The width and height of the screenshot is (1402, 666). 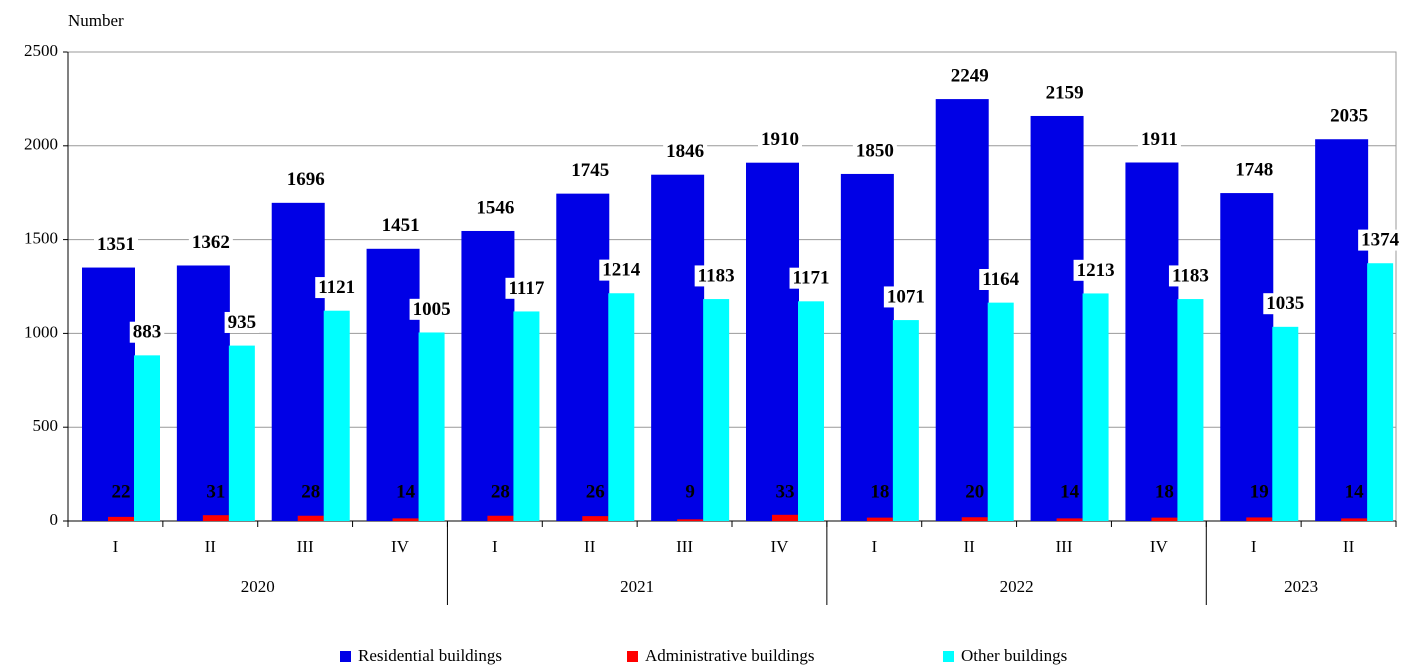 I want to click on legend-label: Residential buildings, so click(x=430, y=655).